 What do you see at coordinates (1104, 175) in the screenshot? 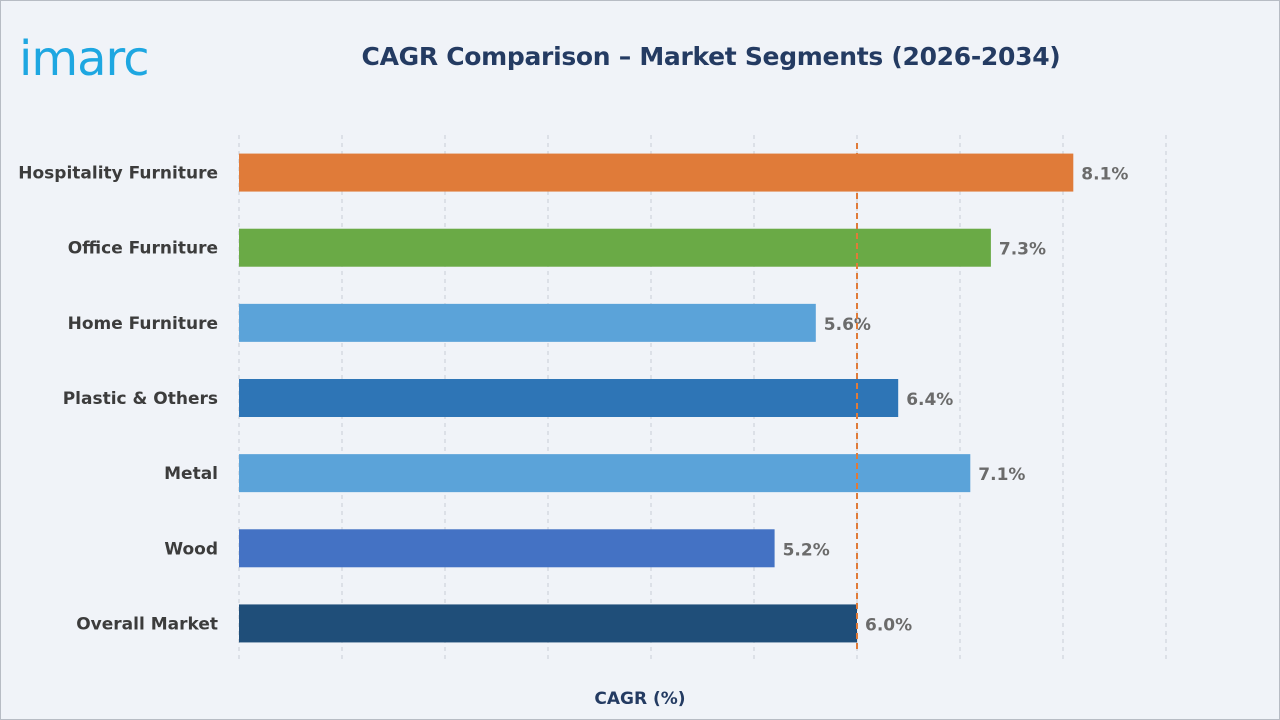
I see `data-label: 8.1%` at bounding box center [1104, 175].